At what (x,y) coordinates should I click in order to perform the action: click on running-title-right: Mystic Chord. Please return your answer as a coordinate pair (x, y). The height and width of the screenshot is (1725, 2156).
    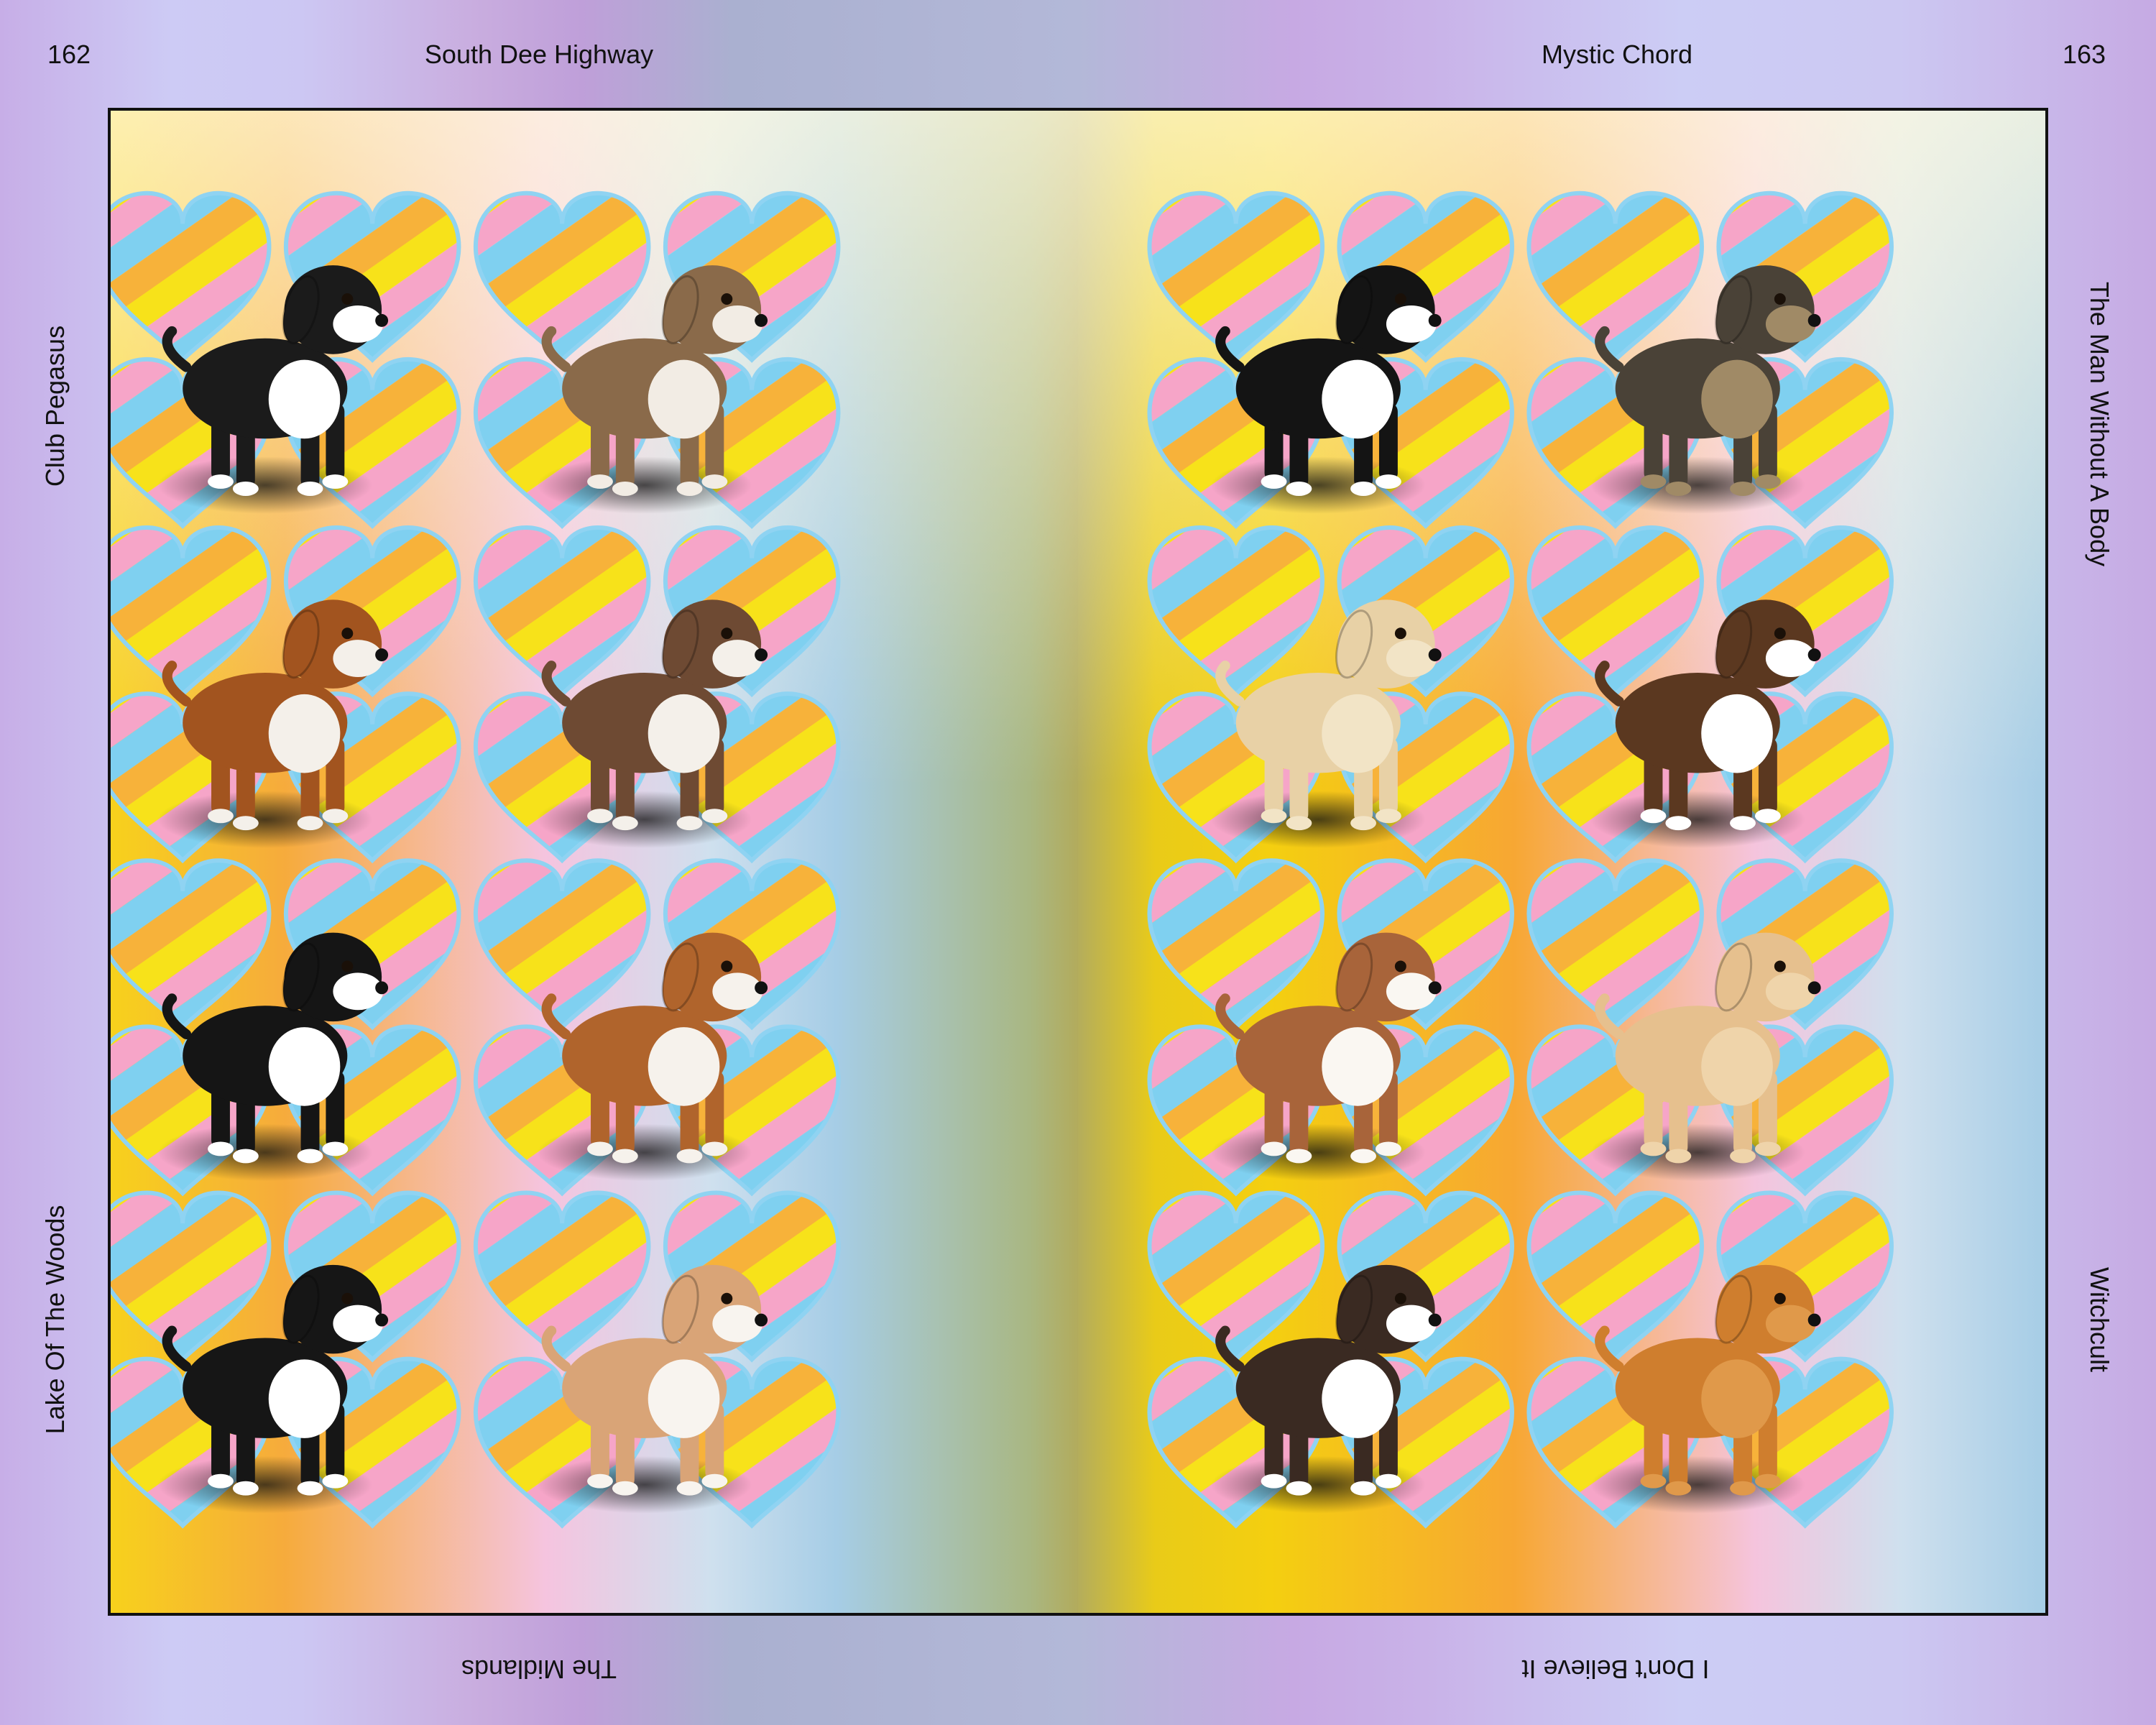
    Looking at the image, I should click on (1617, 54).